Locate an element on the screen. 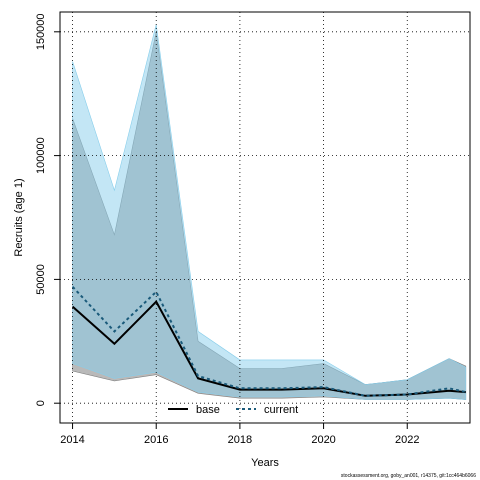 The width and height of the screenshot is (480, 480). y-axis-title: Recruits (age 1) is located at coordinates (19, 217).